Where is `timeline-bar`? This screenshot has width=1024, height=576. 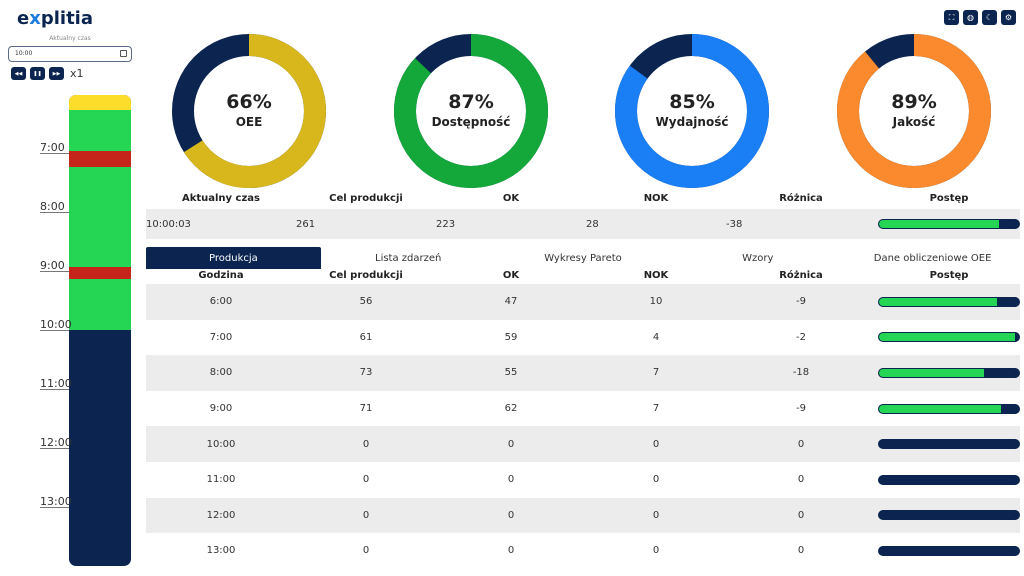 timeline-bar is located at coordinates (100, 330).